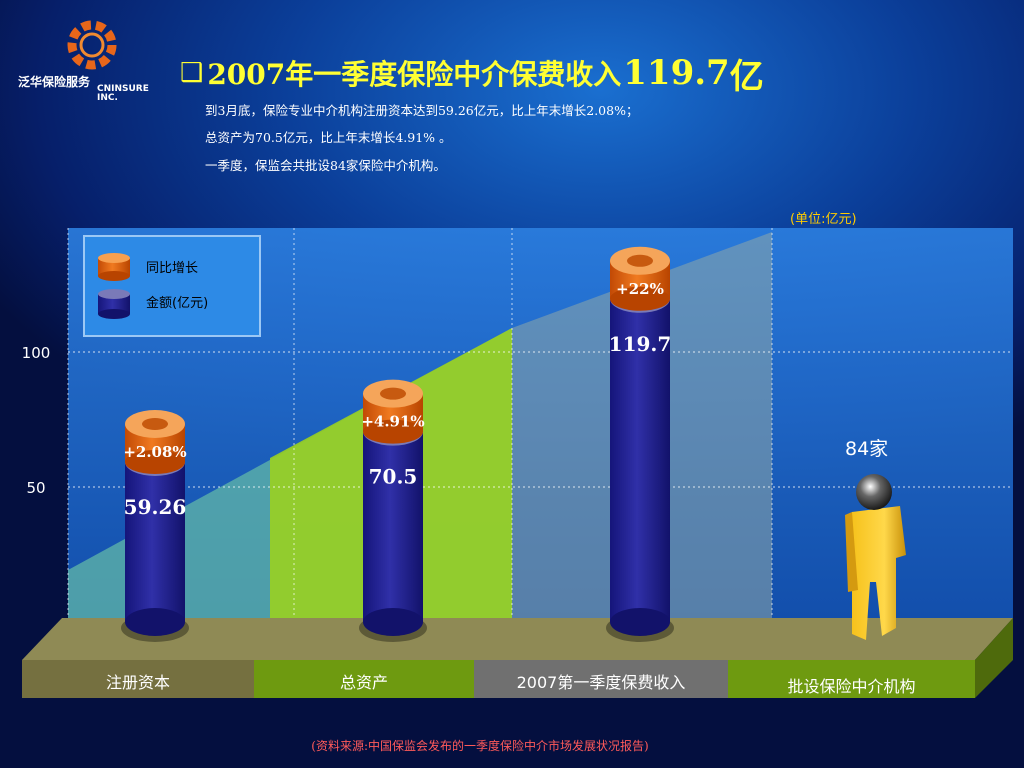 The image size is (1024, 768). What do you see at coordinates (123, 89) in the screenshot?
I see `logo-en-text: CNINSURE` at bounding box center [123, 89].